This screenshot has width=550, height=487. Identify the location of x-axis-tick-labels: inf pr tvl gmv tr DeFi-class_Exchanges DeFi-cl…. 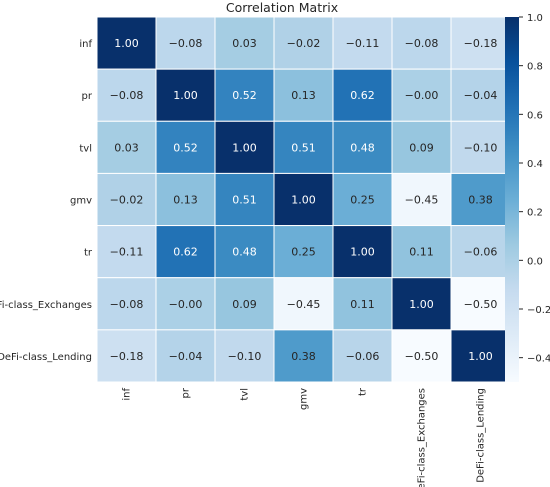
(304, 437).